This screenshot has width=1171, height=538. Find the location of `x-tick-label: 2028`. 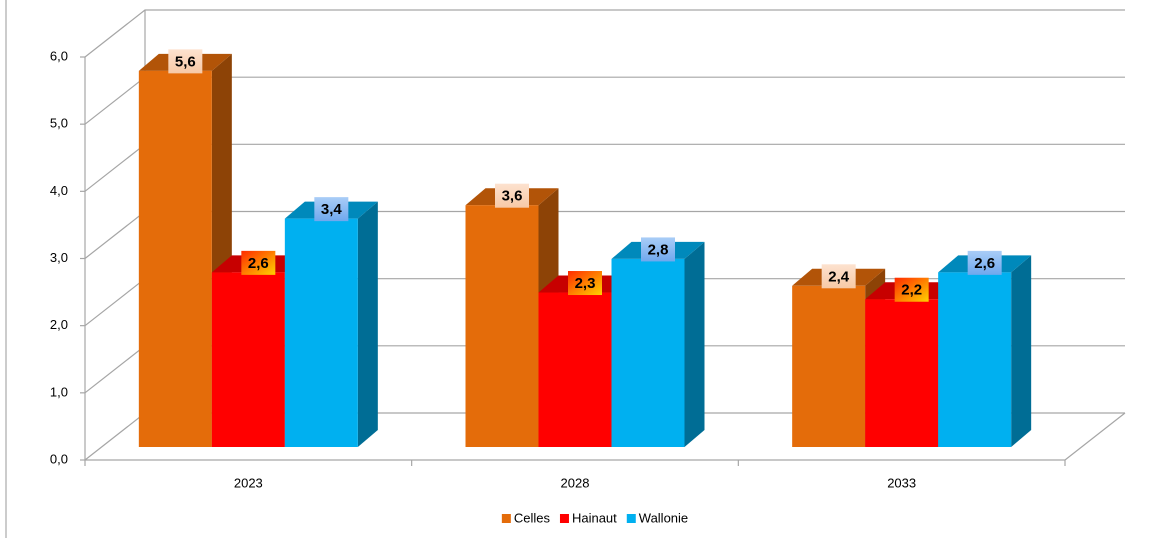

x-tick-label: 2028 is located at coordinates (575, 482).